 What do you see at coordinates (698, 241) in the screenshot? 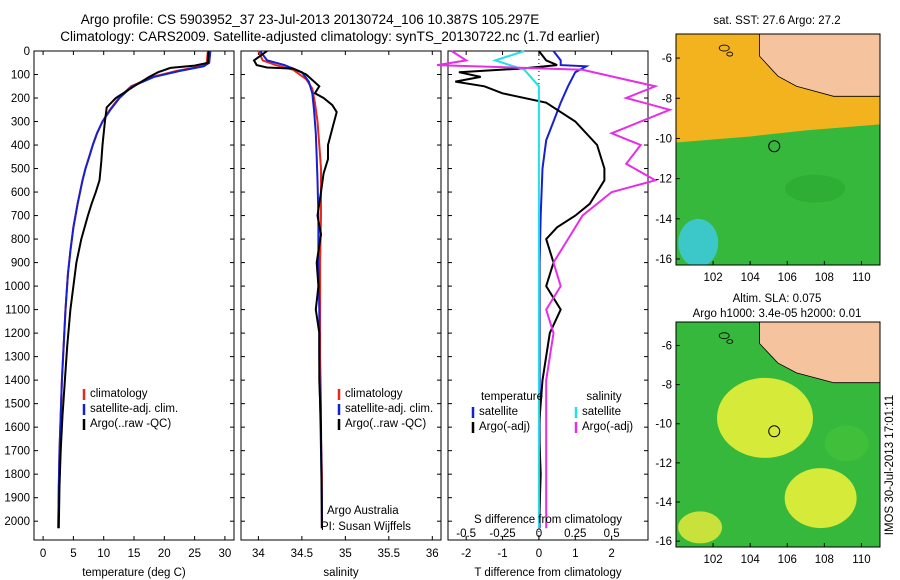
I see `sst-cool-spot` at bounding box center [698, 241].